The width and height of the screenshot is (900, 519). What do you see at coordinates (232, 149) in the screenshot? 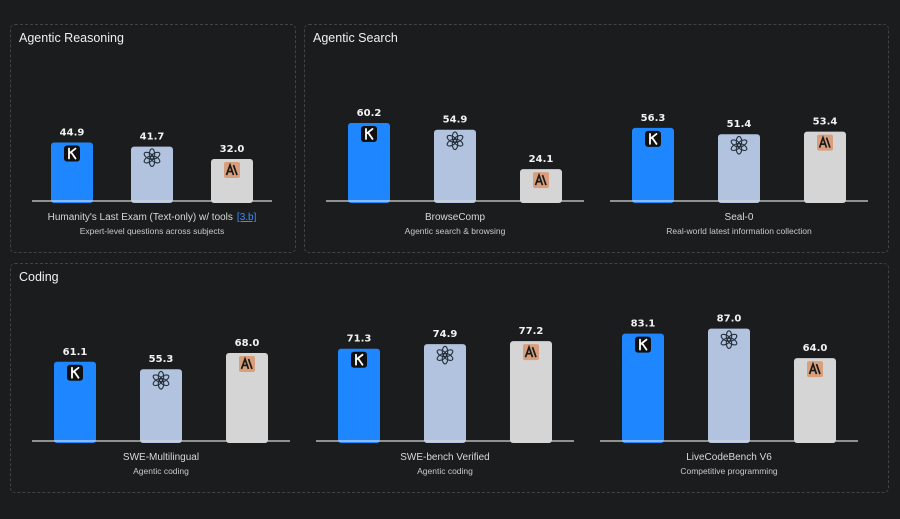
I see `data-label: 32.0` at bounding box center [232, 149].